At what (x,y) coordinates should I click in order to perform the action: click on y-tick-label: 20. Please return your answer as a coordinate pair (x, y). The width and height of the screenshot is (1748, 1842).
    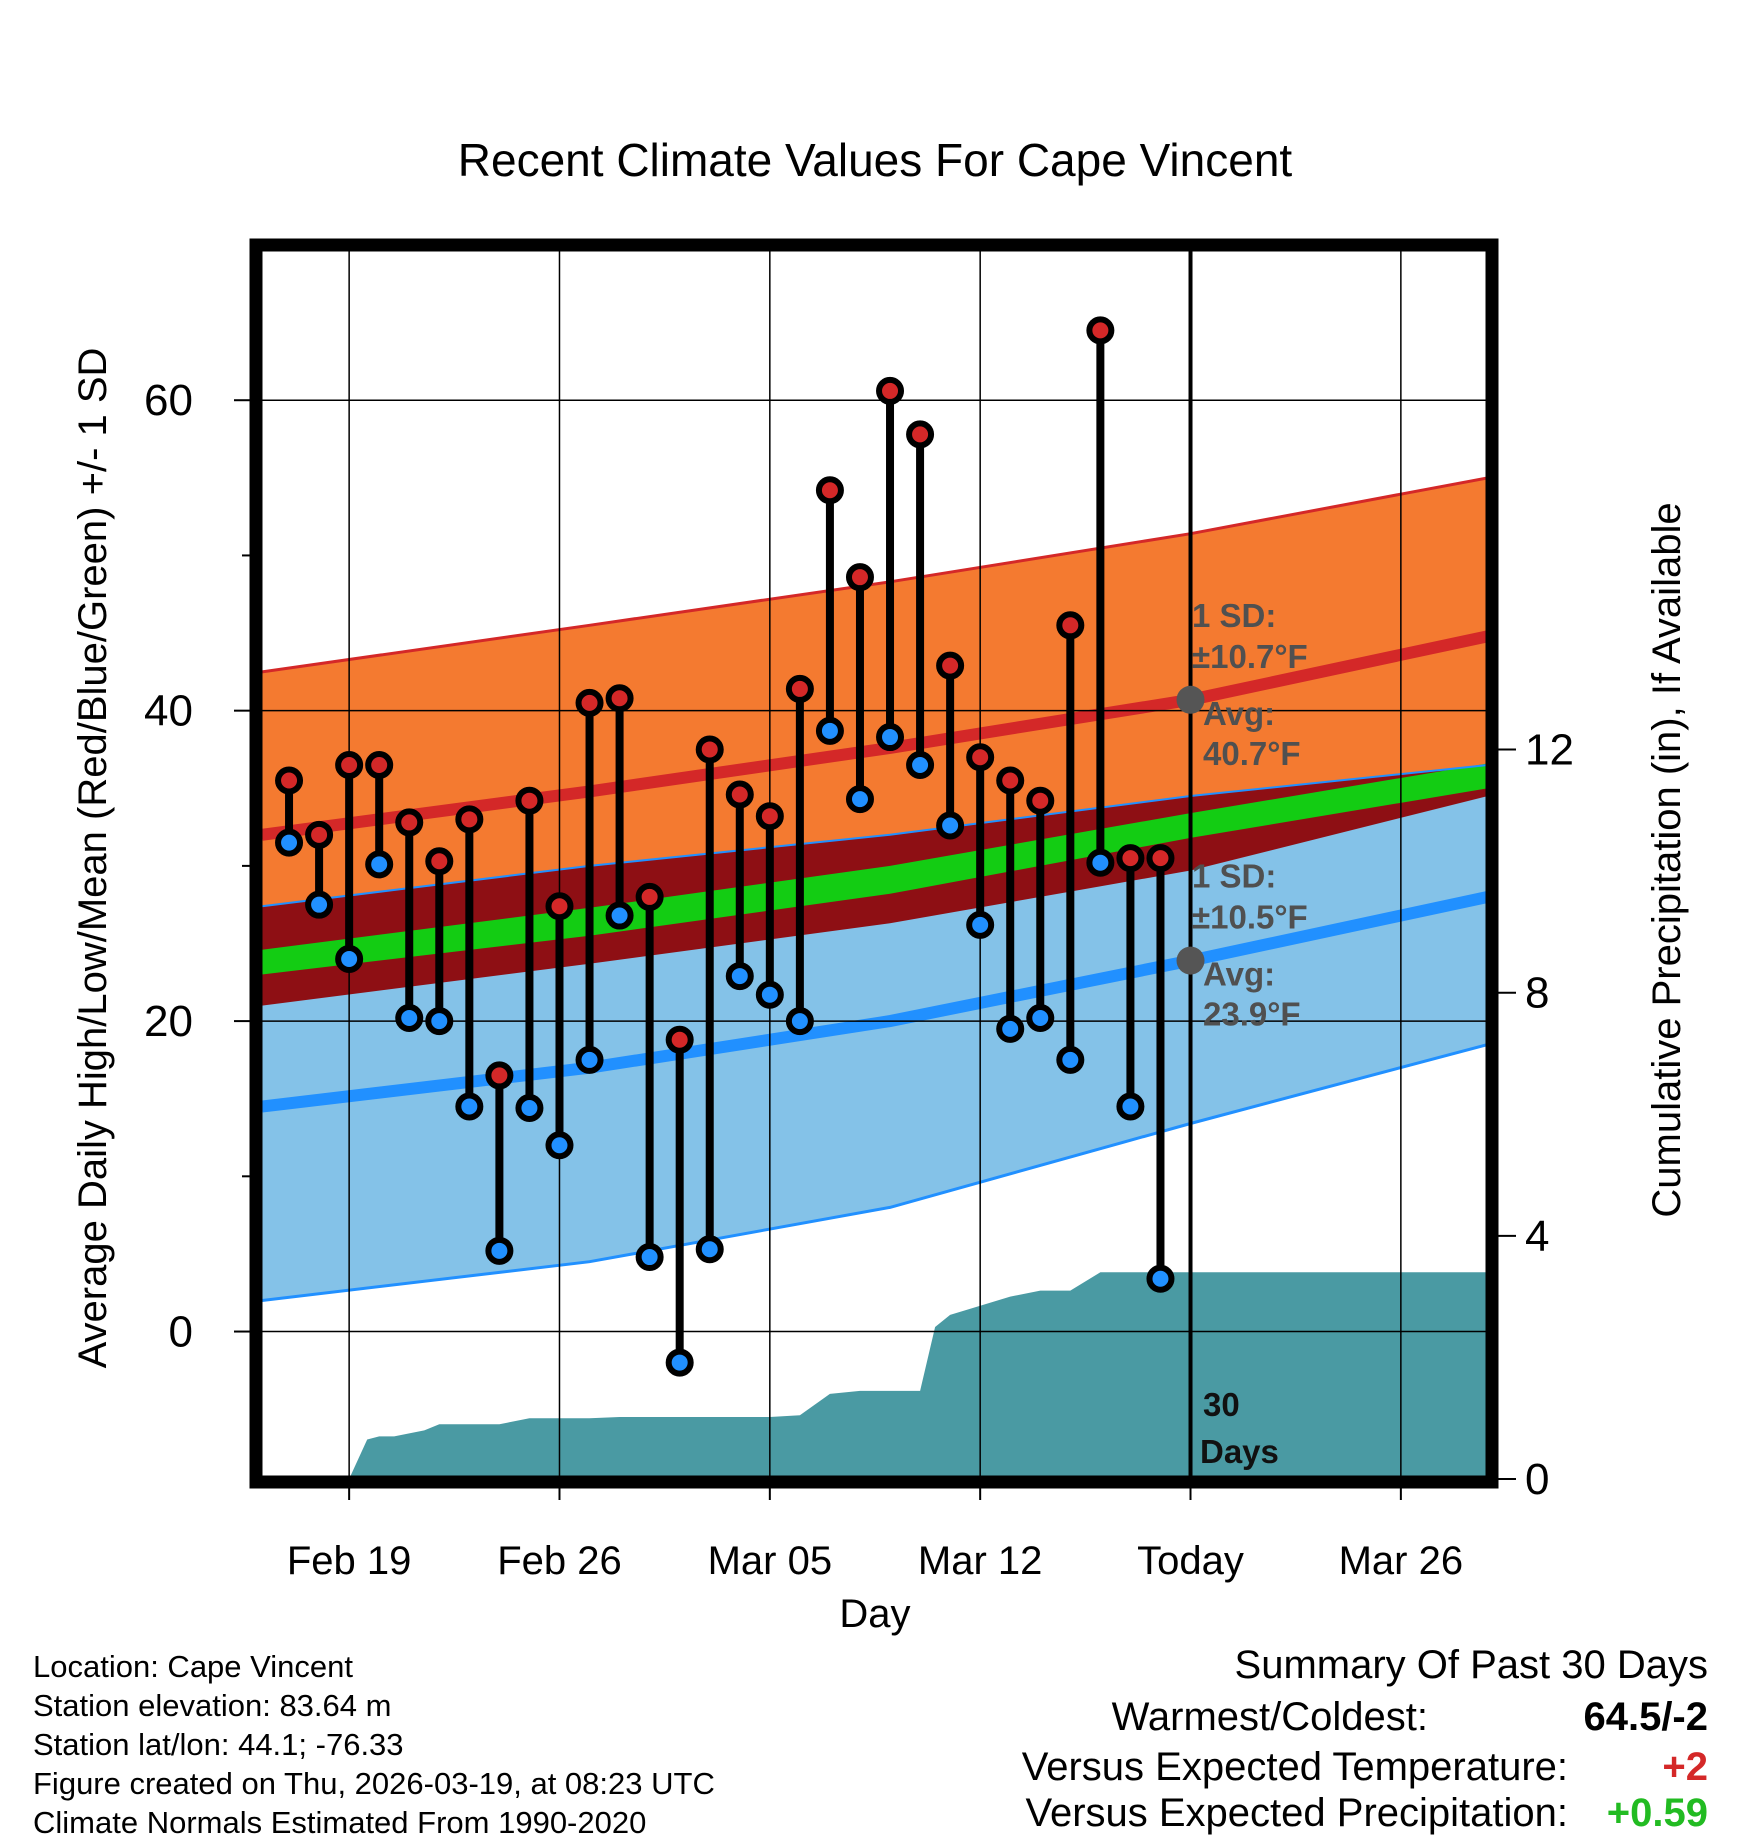
    Looking at the image, I should click on (168, 1021).